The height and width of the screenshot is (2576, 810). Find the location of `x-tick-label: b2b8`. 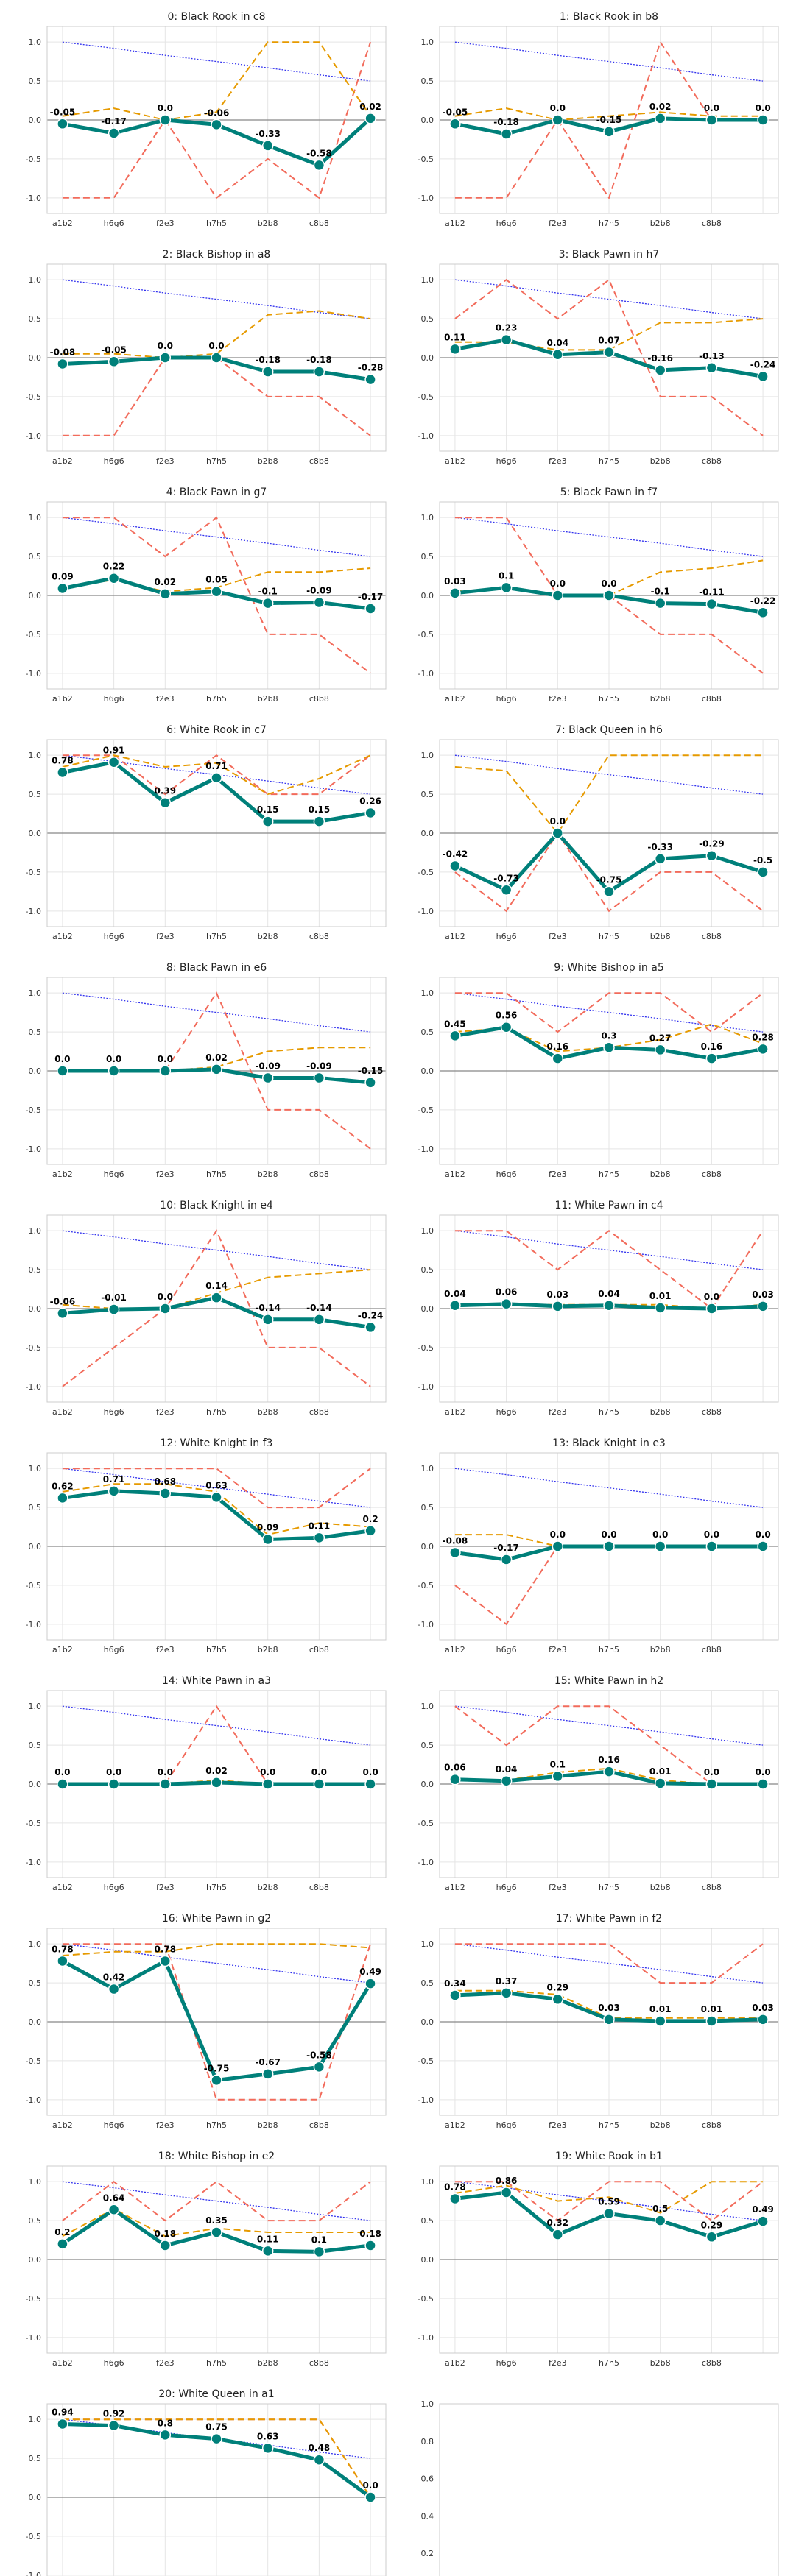

x-tick-label: b2b8 is located at coordinates (268, 223).